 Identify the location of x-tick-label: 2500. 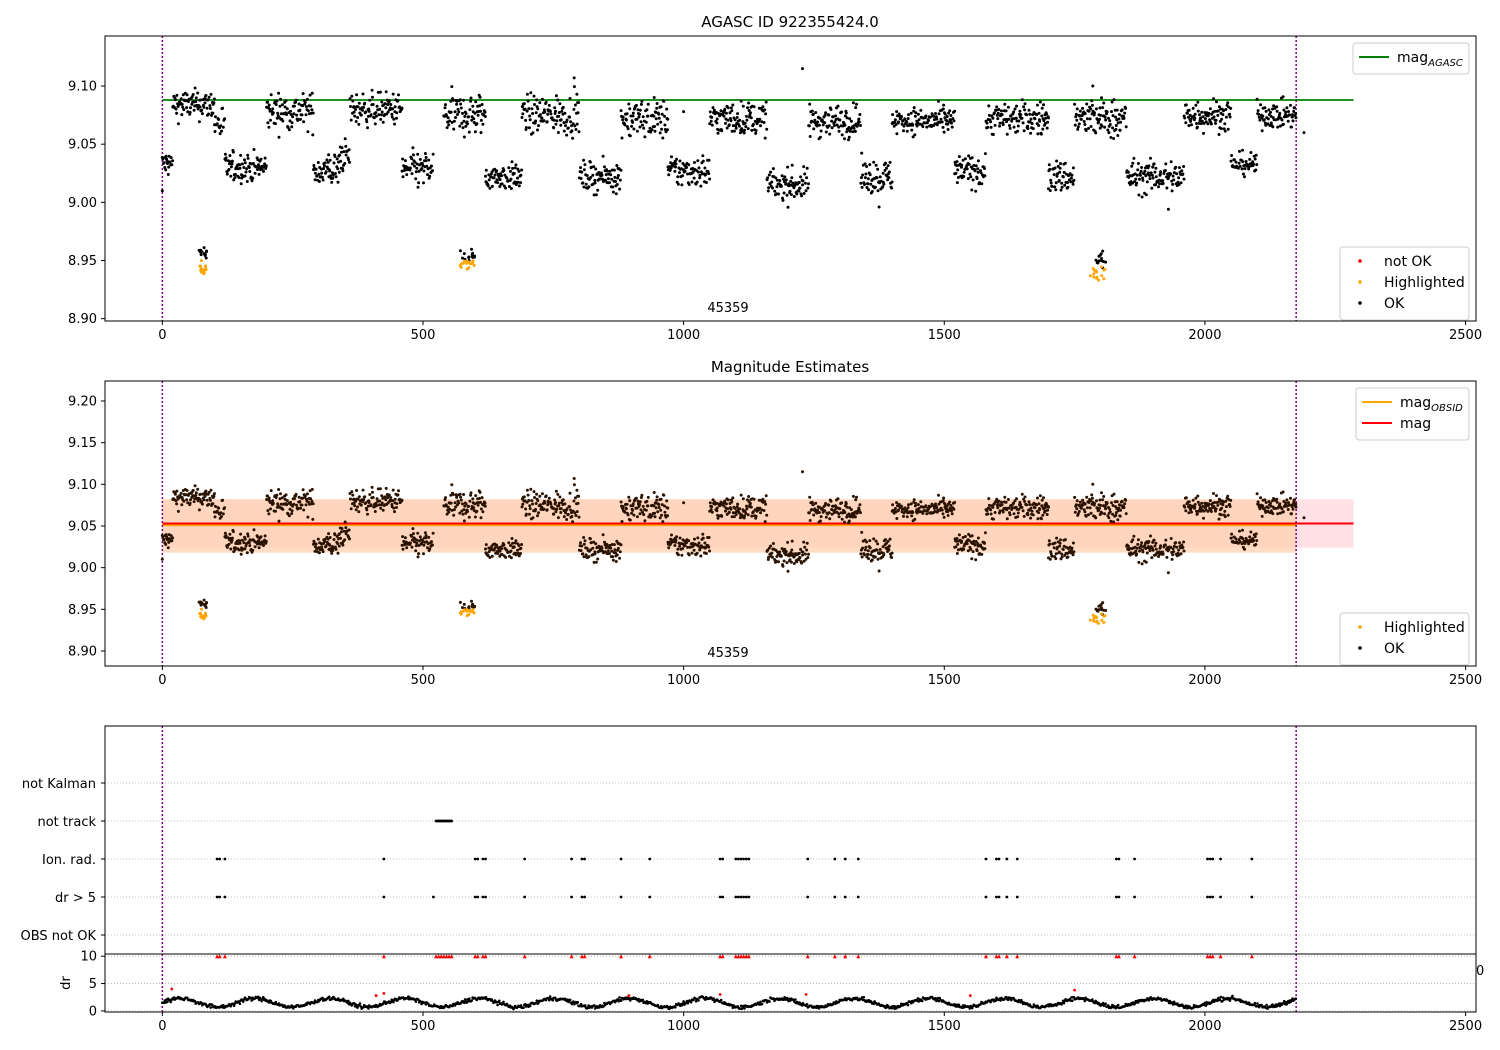
(1465, 335).